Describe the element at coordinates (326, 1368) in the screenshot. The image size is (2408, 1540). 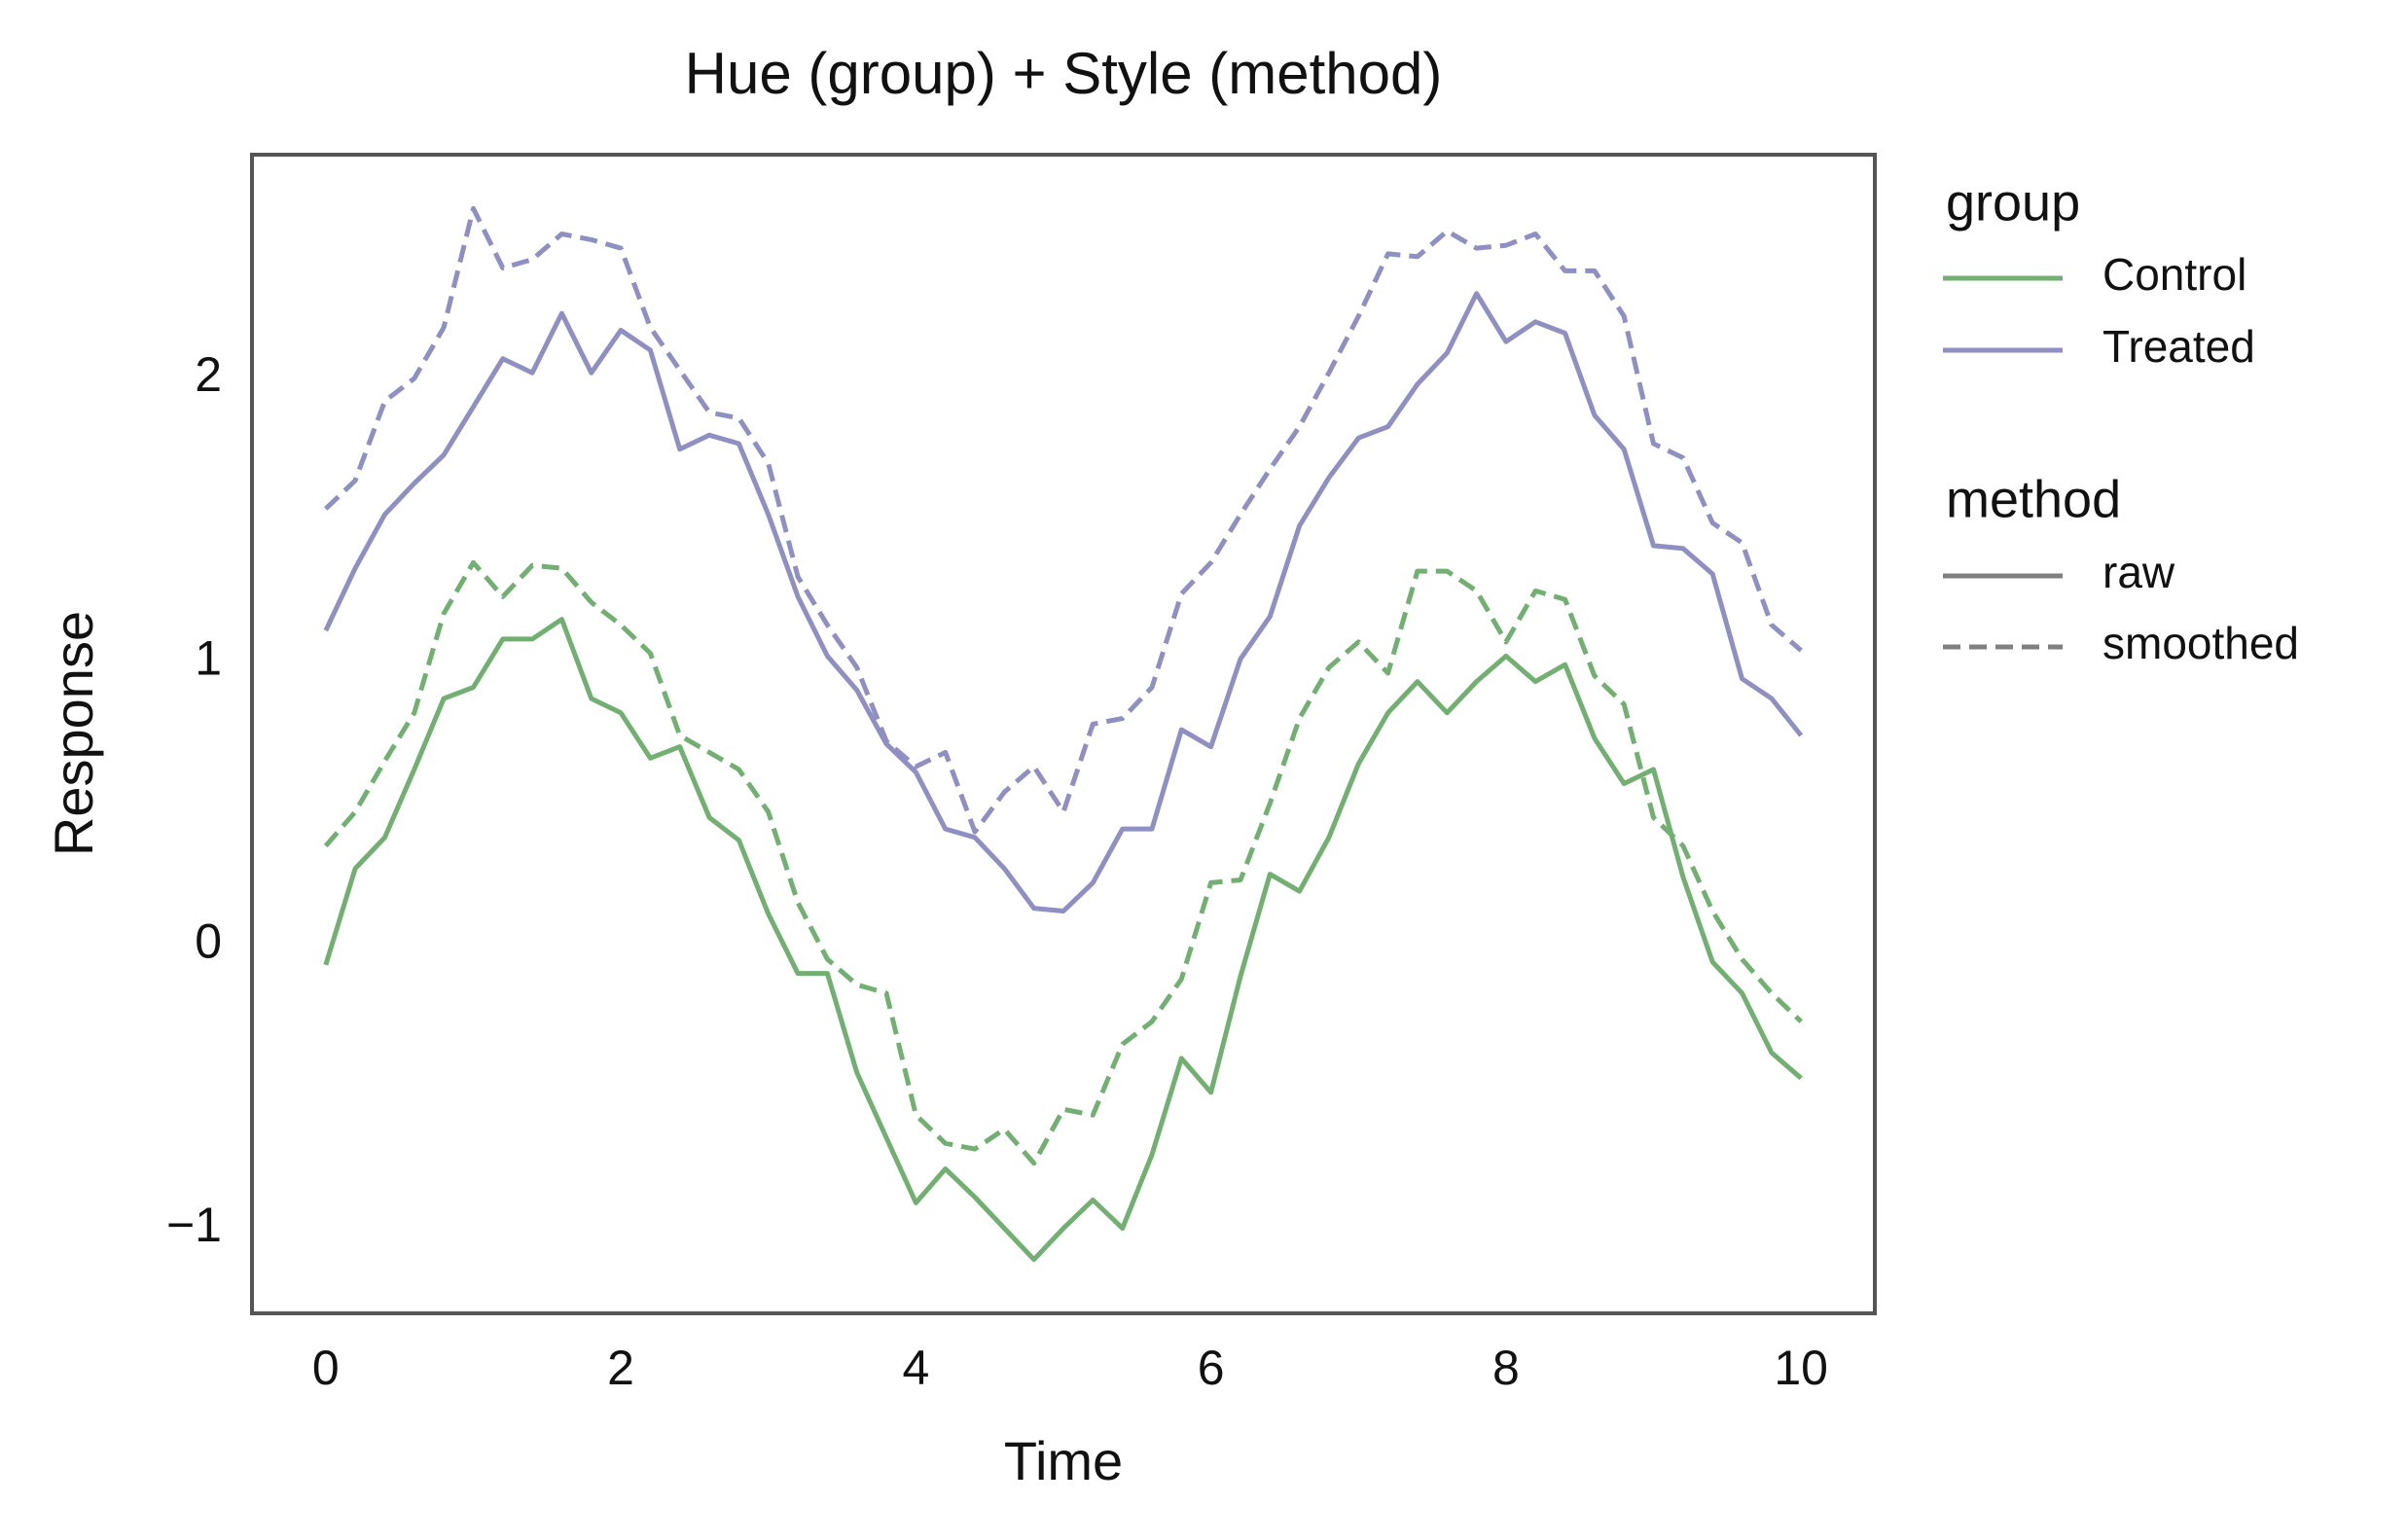
I see `x-tick-label: 0` at that location.